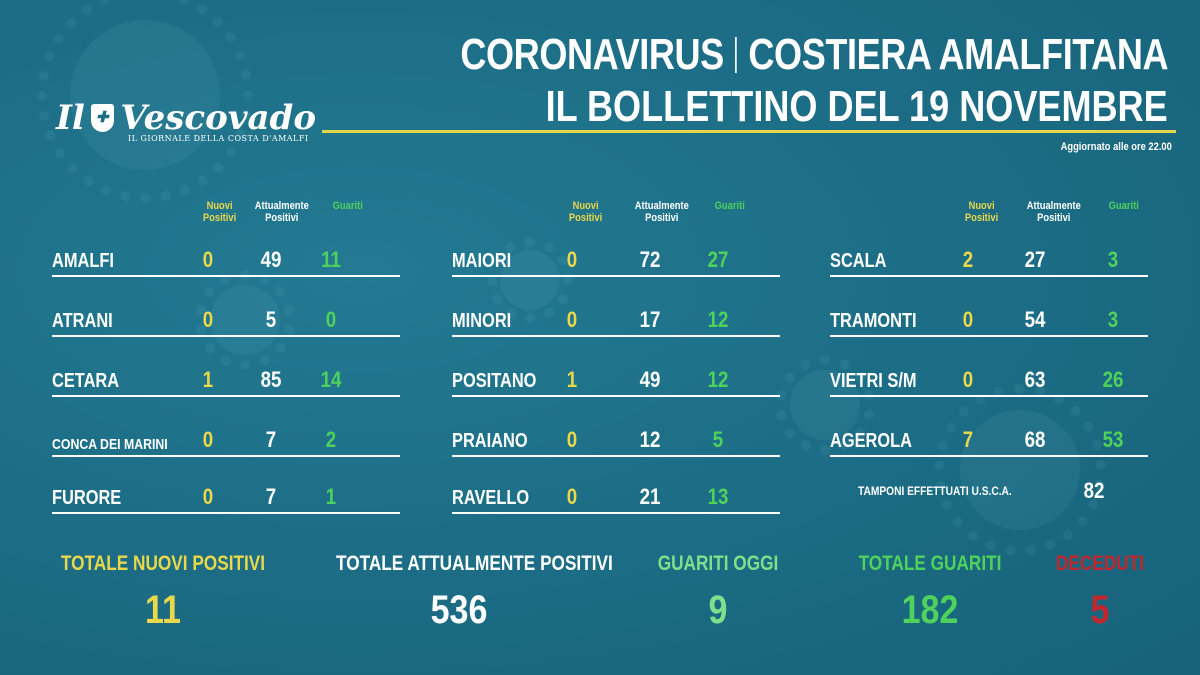 The height and width of the screenshot is (675, 1200). Describe the element at coordinates (494, 381) in the screenshot. I see `municipality-name: POSITANO` at that location.